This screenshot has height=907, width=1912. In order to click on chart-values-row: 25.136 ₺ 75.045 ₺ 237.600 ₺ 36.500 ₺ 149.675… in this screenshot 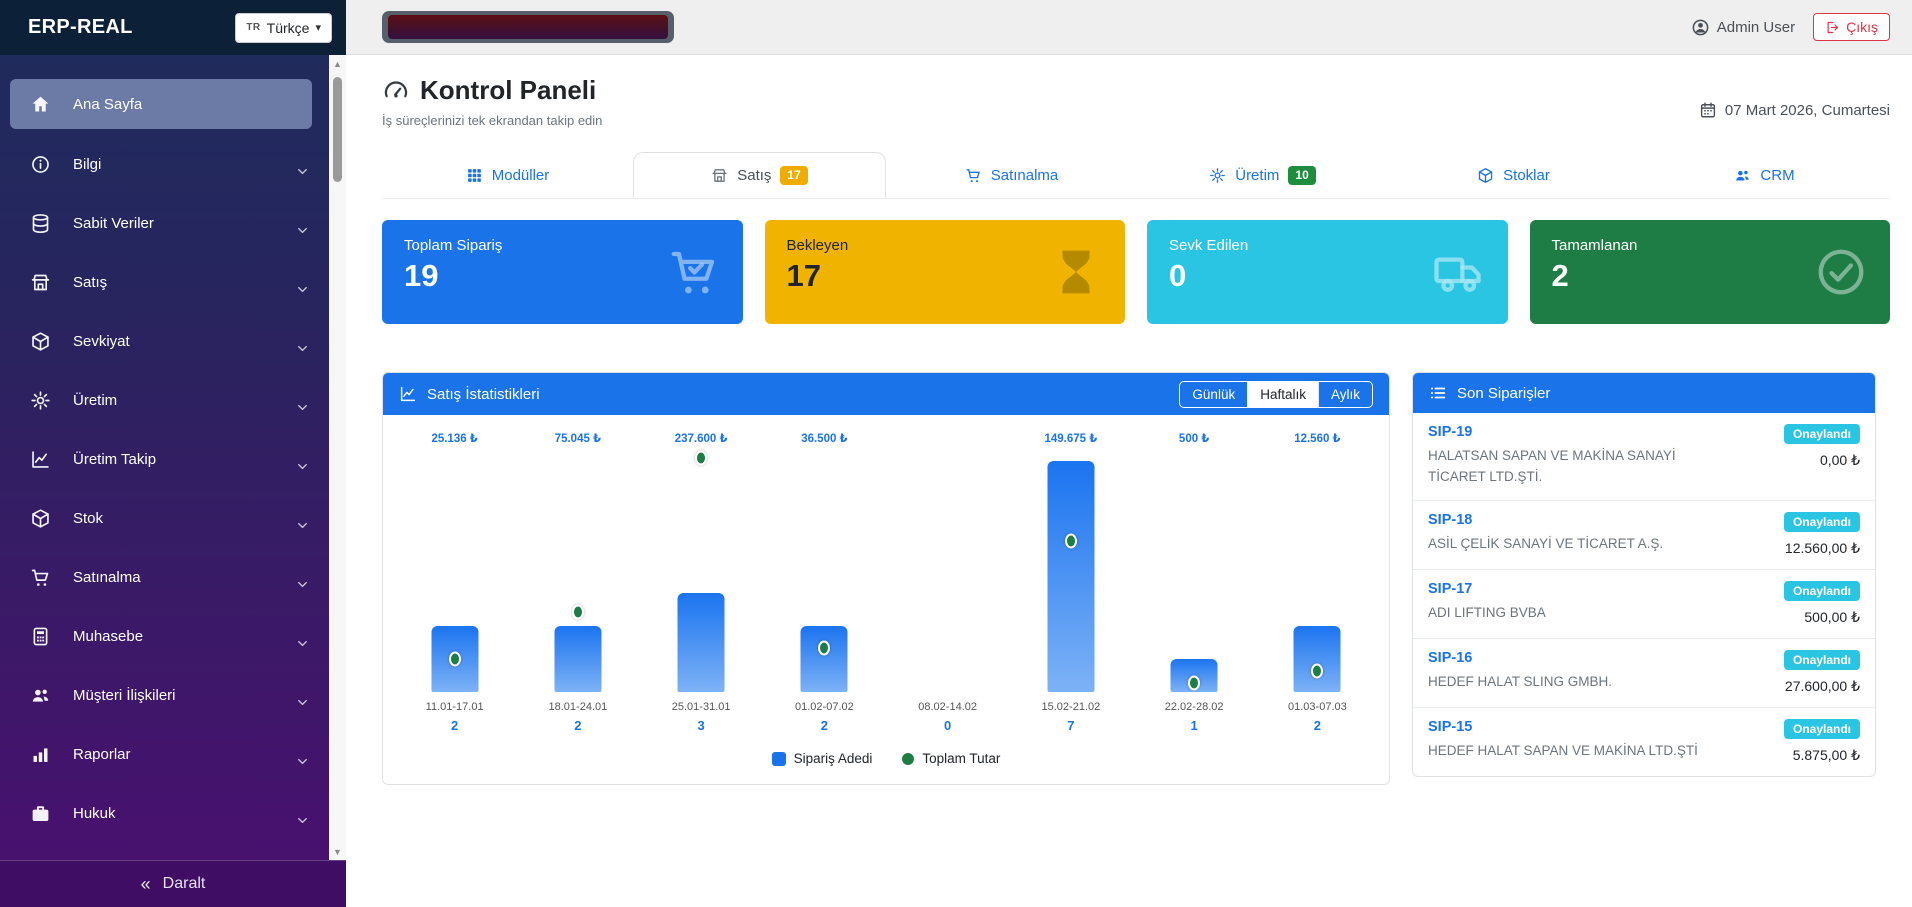, I will do `click(886, 438)`.